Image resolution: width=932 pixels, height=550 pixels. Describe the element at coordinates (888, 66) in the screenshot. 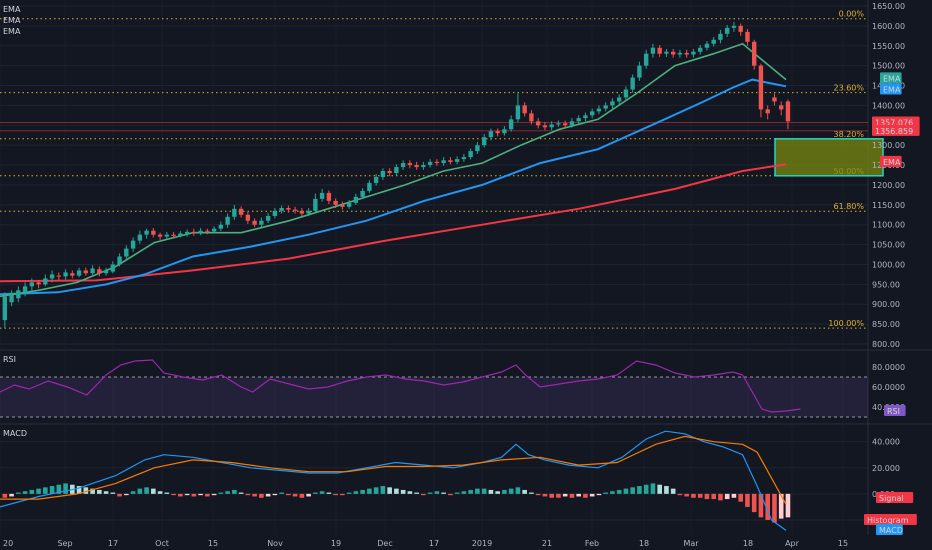

I see `price-tick-label: 1500.00` at that location.